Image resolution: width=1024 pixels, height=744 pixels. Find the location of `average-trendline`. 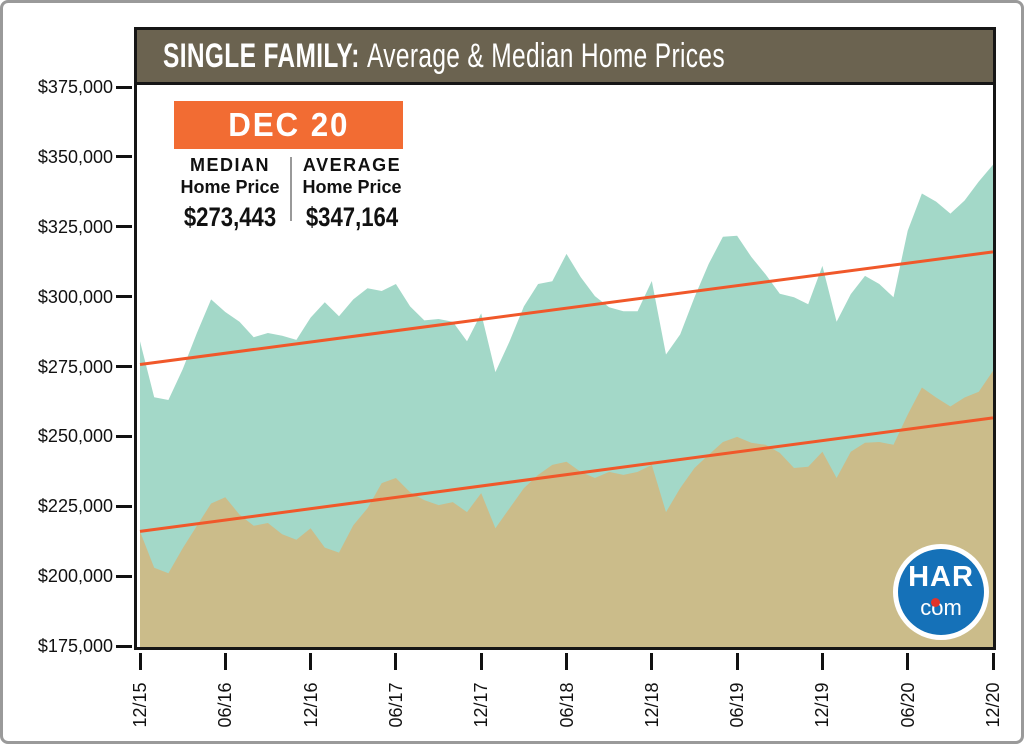

average-trendline is located at coordinates (566, 308).